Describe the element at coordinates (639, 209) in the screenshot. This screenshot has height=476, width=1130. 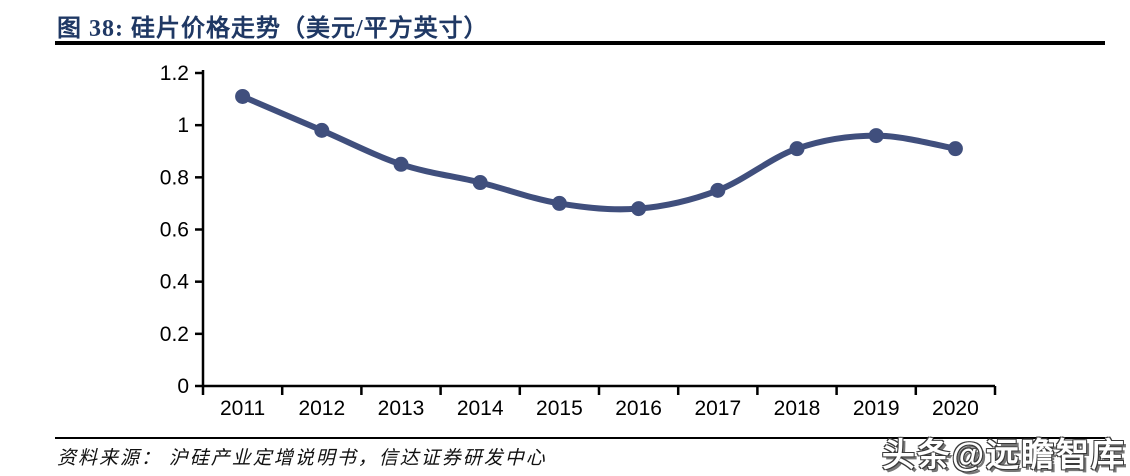
I see `data-point-2016` at that location.